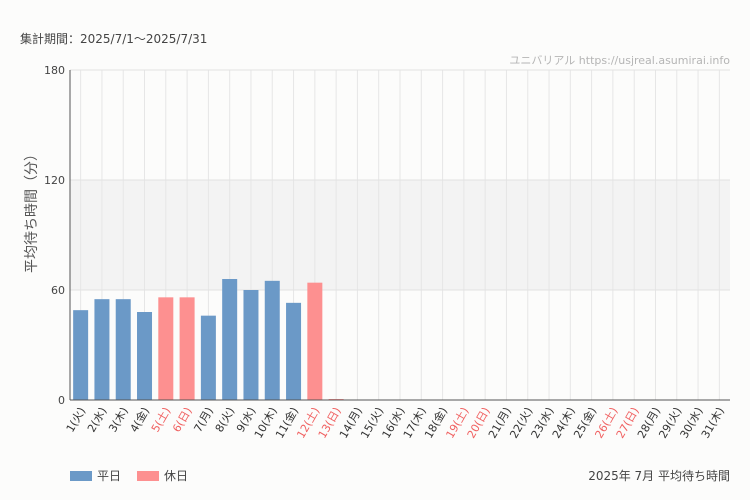  Describe the element at coordinates (61, 400) in the screenshot. I see `y-tick-label: 0` at that location.